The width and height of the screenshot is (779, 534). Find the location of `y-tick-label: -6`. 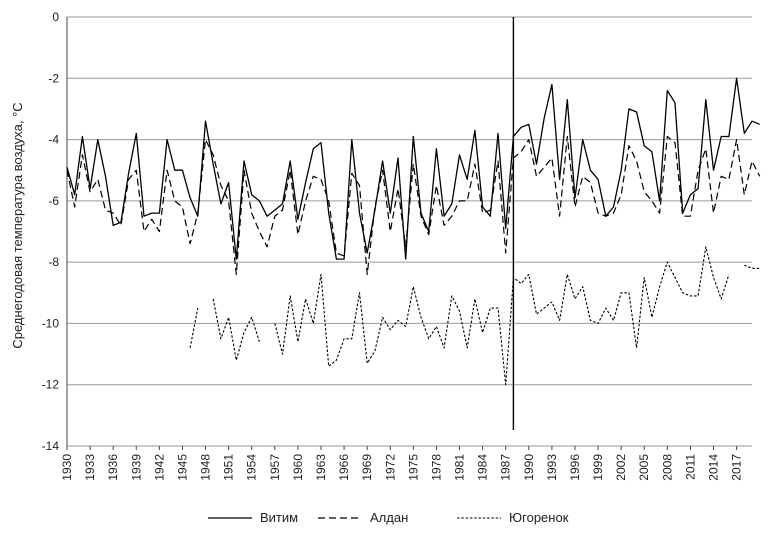

y-tick-label: -6 is located at coordinates (53, 201).